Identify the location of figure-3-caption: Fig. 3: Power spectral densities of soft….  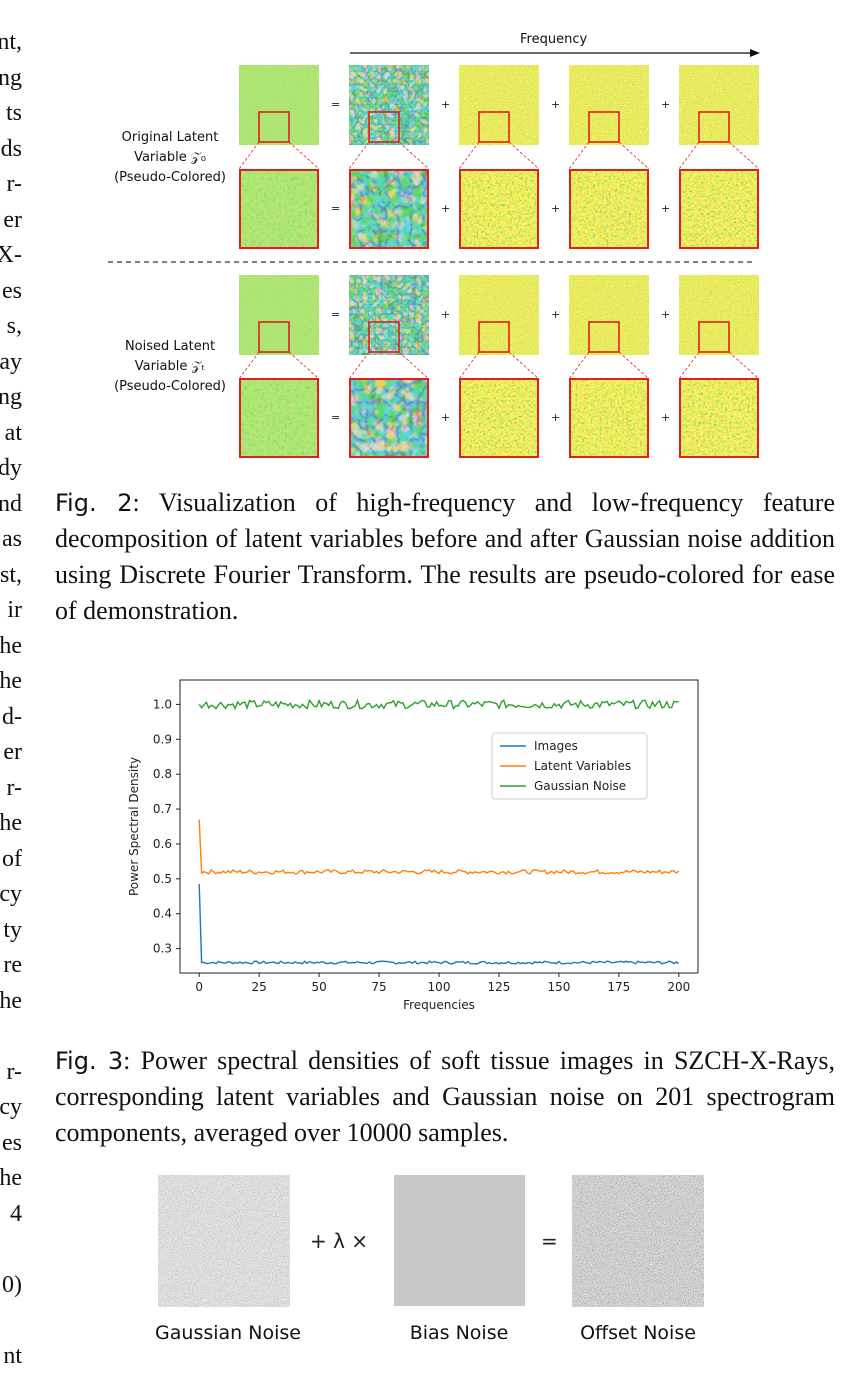
(445, 1097).